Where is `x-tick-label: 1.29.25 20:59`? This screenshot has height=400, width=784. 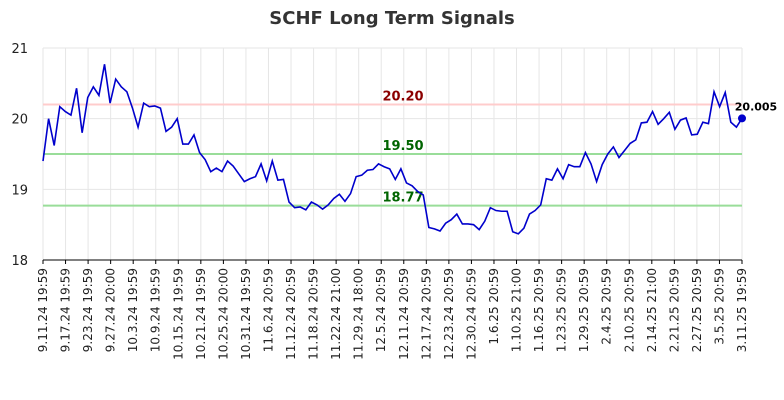 x-tick-label: 1.29.25 20:59 is located at coordinates (584, 310).